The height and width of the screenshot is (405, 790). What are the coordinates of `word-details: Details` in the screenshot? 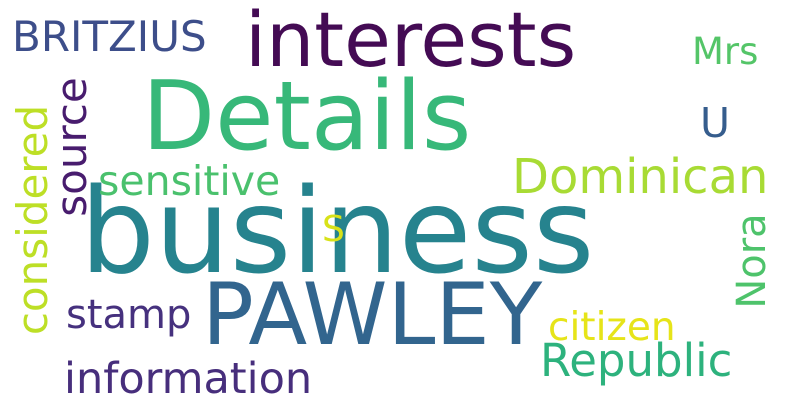 It's located at (307, 117).